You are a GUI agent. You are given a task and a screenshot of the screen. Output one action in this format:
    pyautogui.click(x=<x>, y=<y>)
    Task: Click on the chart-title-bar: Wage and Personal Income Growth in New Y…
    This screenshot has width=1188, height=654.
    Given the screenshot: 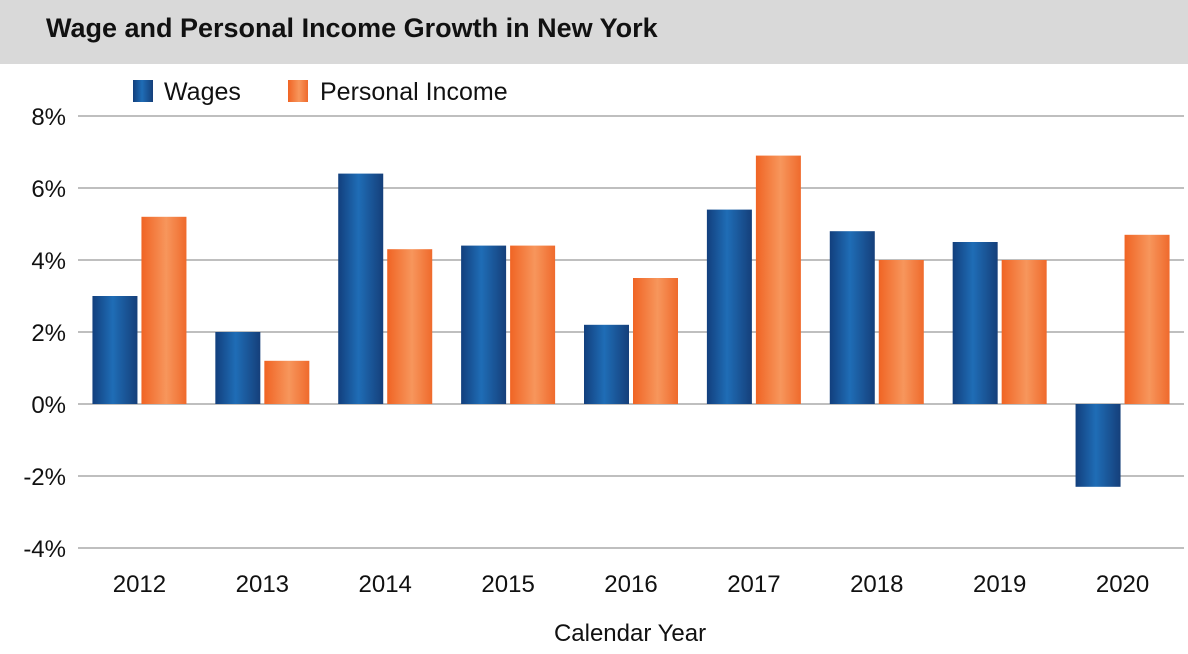 What is the action you would take?
    pyautogui.click(x=594, y=32)
    